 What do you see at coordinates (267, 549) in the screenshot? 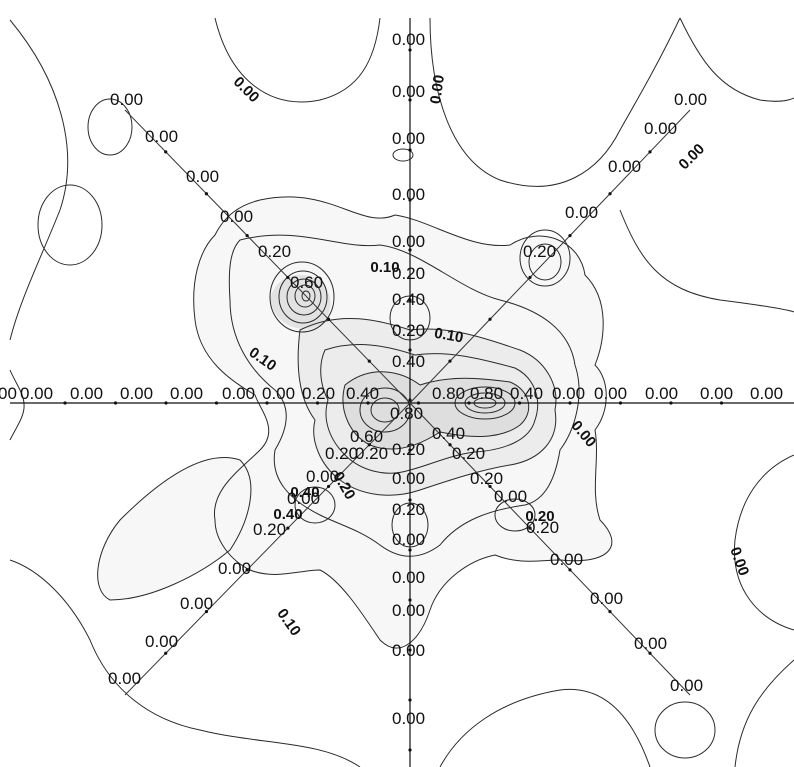
I see `diagonal-axis-lower-left` at bounding box center [267, 549].